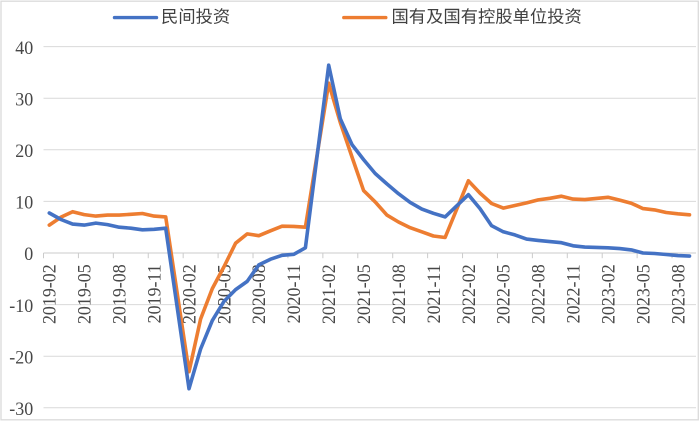  Describe the element at coordinates (24, 100) in the screenshot. I see `svg-text: 30` at that location.